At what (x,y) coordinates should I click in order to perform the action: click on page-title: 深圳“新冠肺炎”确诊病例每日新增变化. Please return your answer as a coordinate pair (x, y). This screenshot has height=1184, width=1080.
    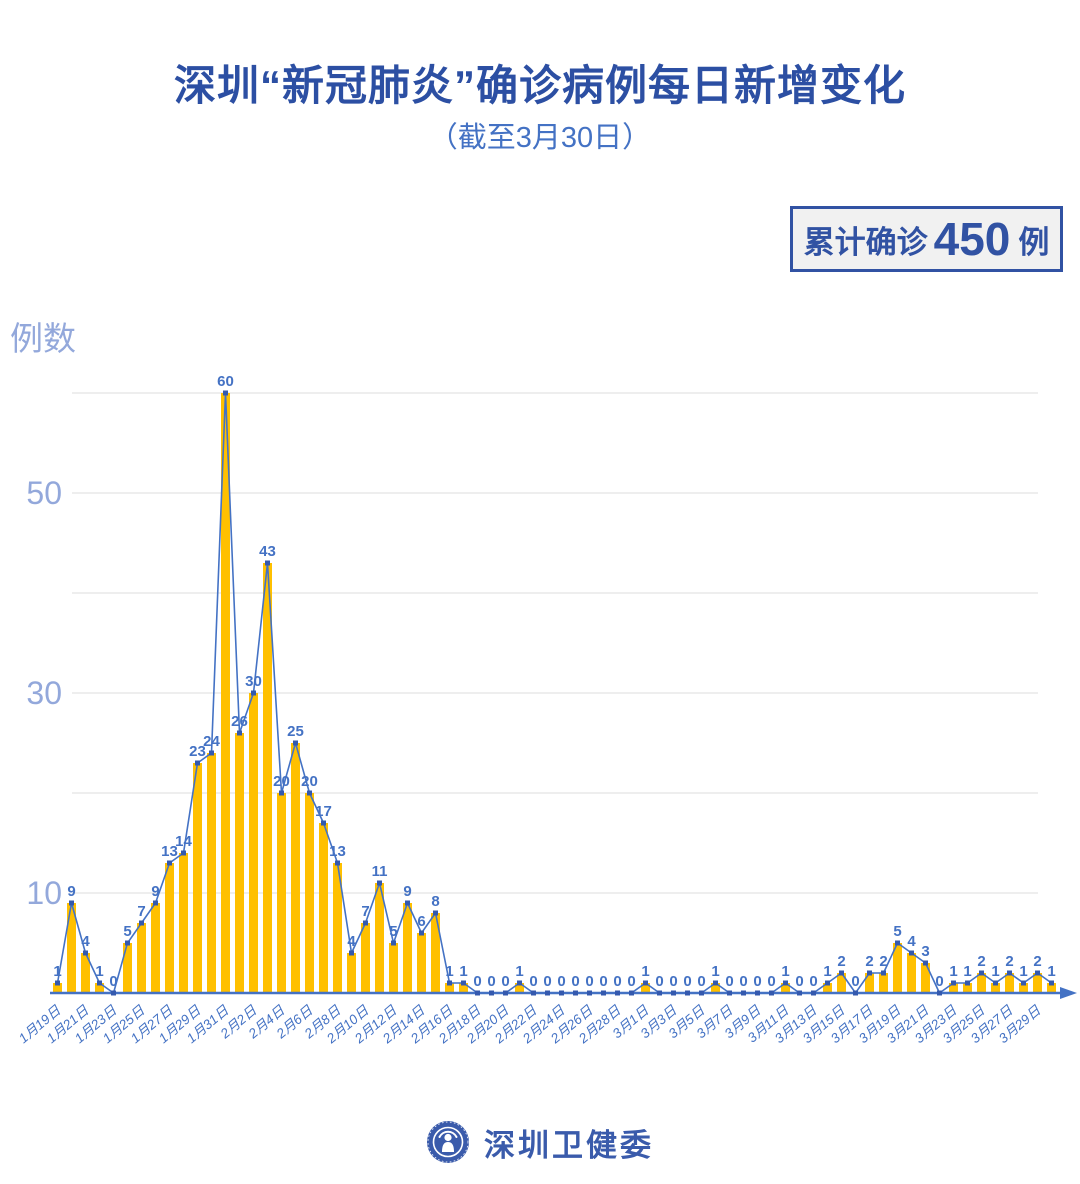
    Looking at the image, I should click on (539, 85).